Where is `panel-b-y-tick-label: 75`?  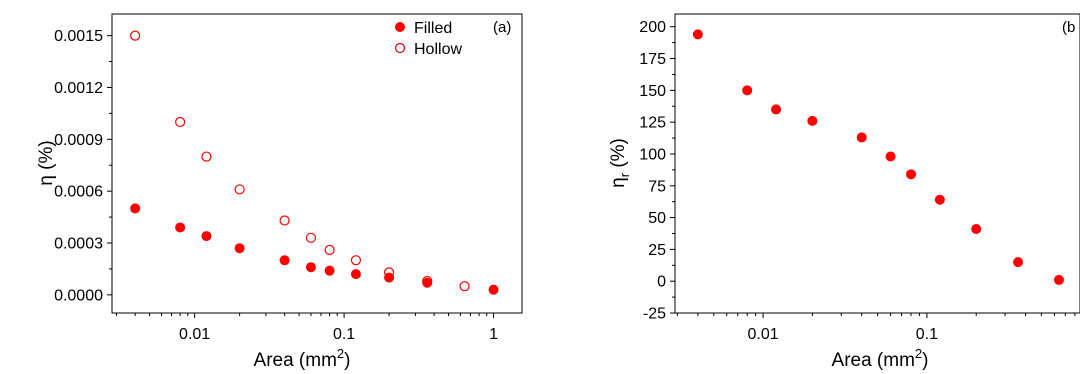 panel-b-y-tick-label: 75 is located at coordinates (657, 186).